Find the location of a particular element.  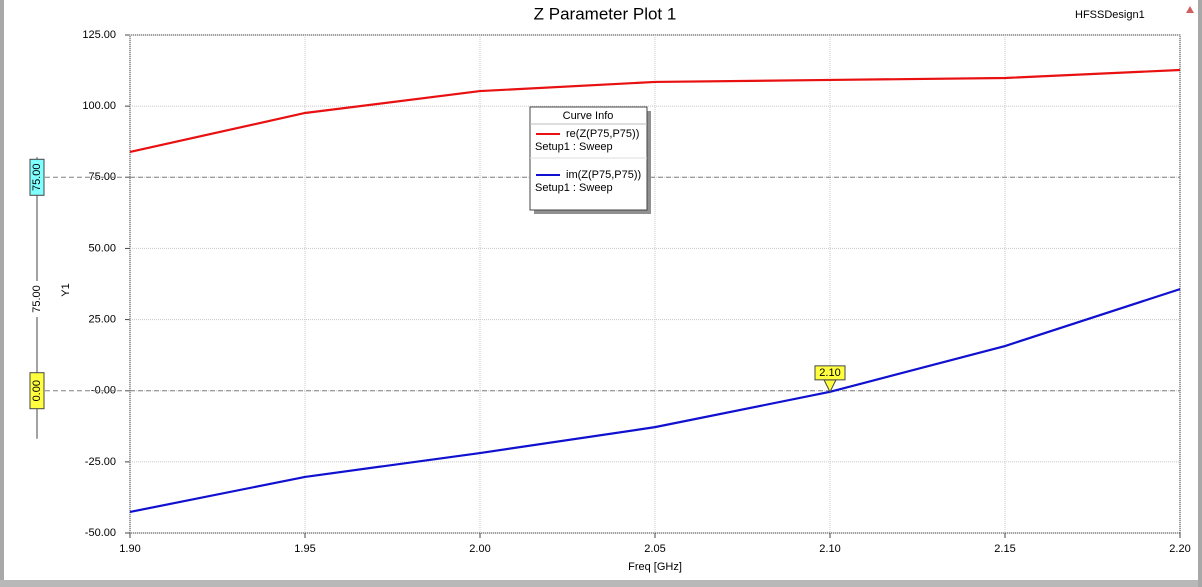

x-marker-box is located at coordinates (830, 373).